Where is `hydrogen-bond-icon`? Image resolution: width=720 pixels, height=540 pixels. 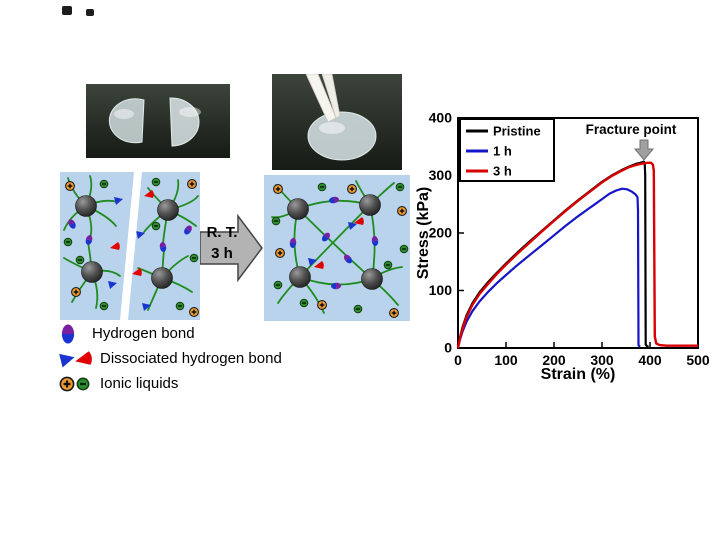
hydrogen-bond-icon is located at coordinates (68, 333).